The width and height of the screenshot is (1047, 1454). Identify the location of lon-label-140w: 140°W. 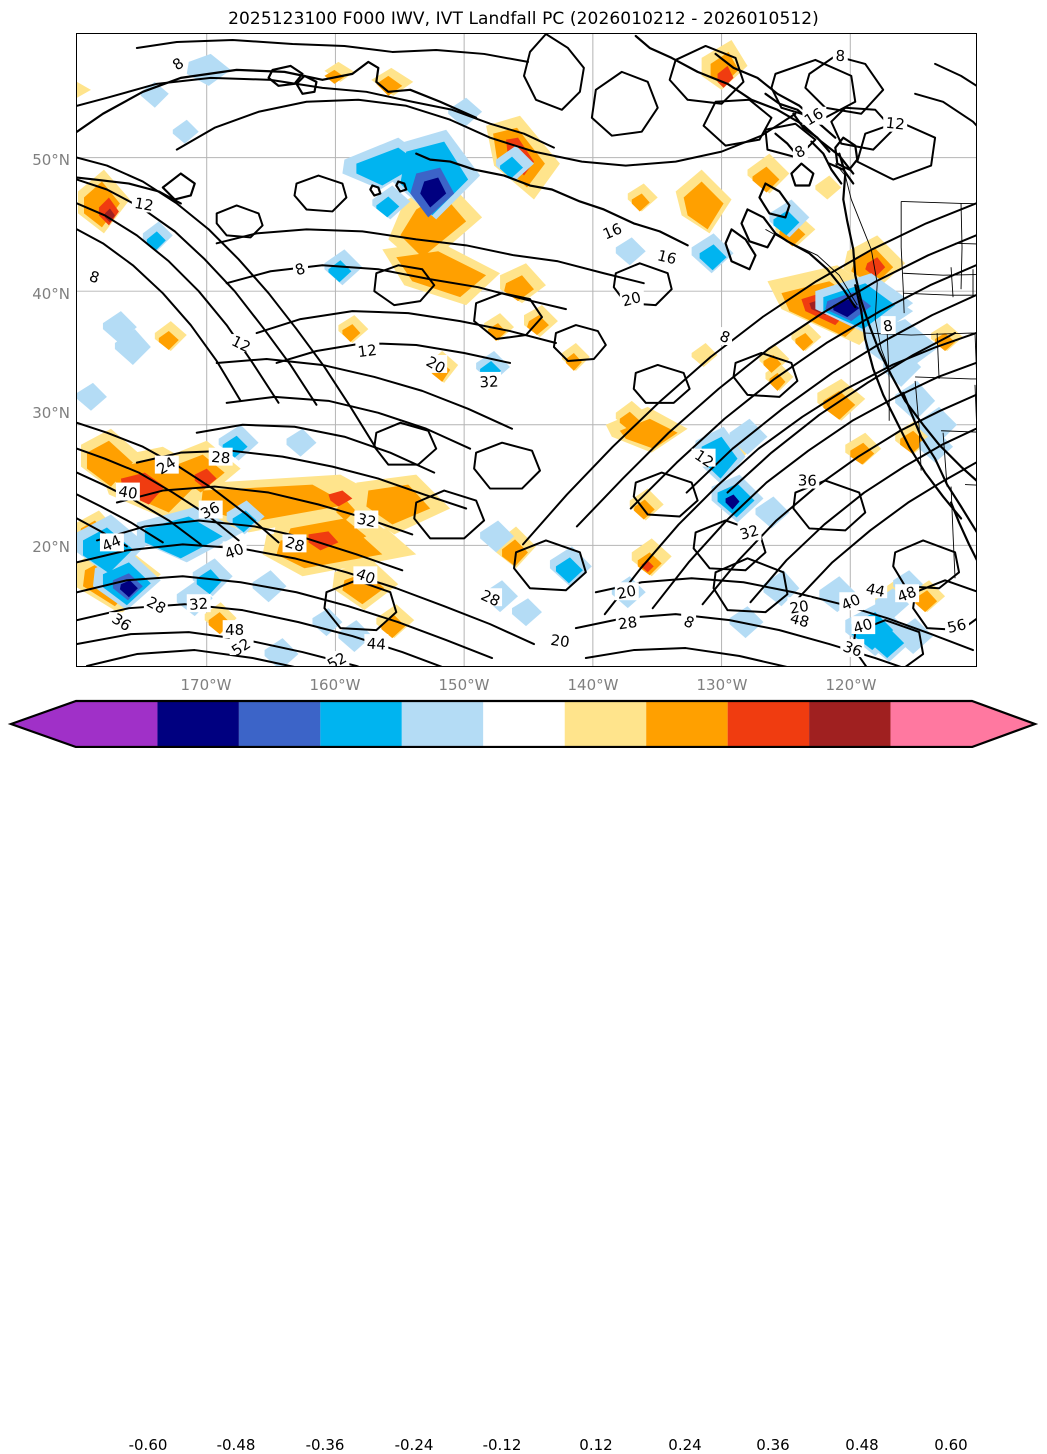
(593, 685).